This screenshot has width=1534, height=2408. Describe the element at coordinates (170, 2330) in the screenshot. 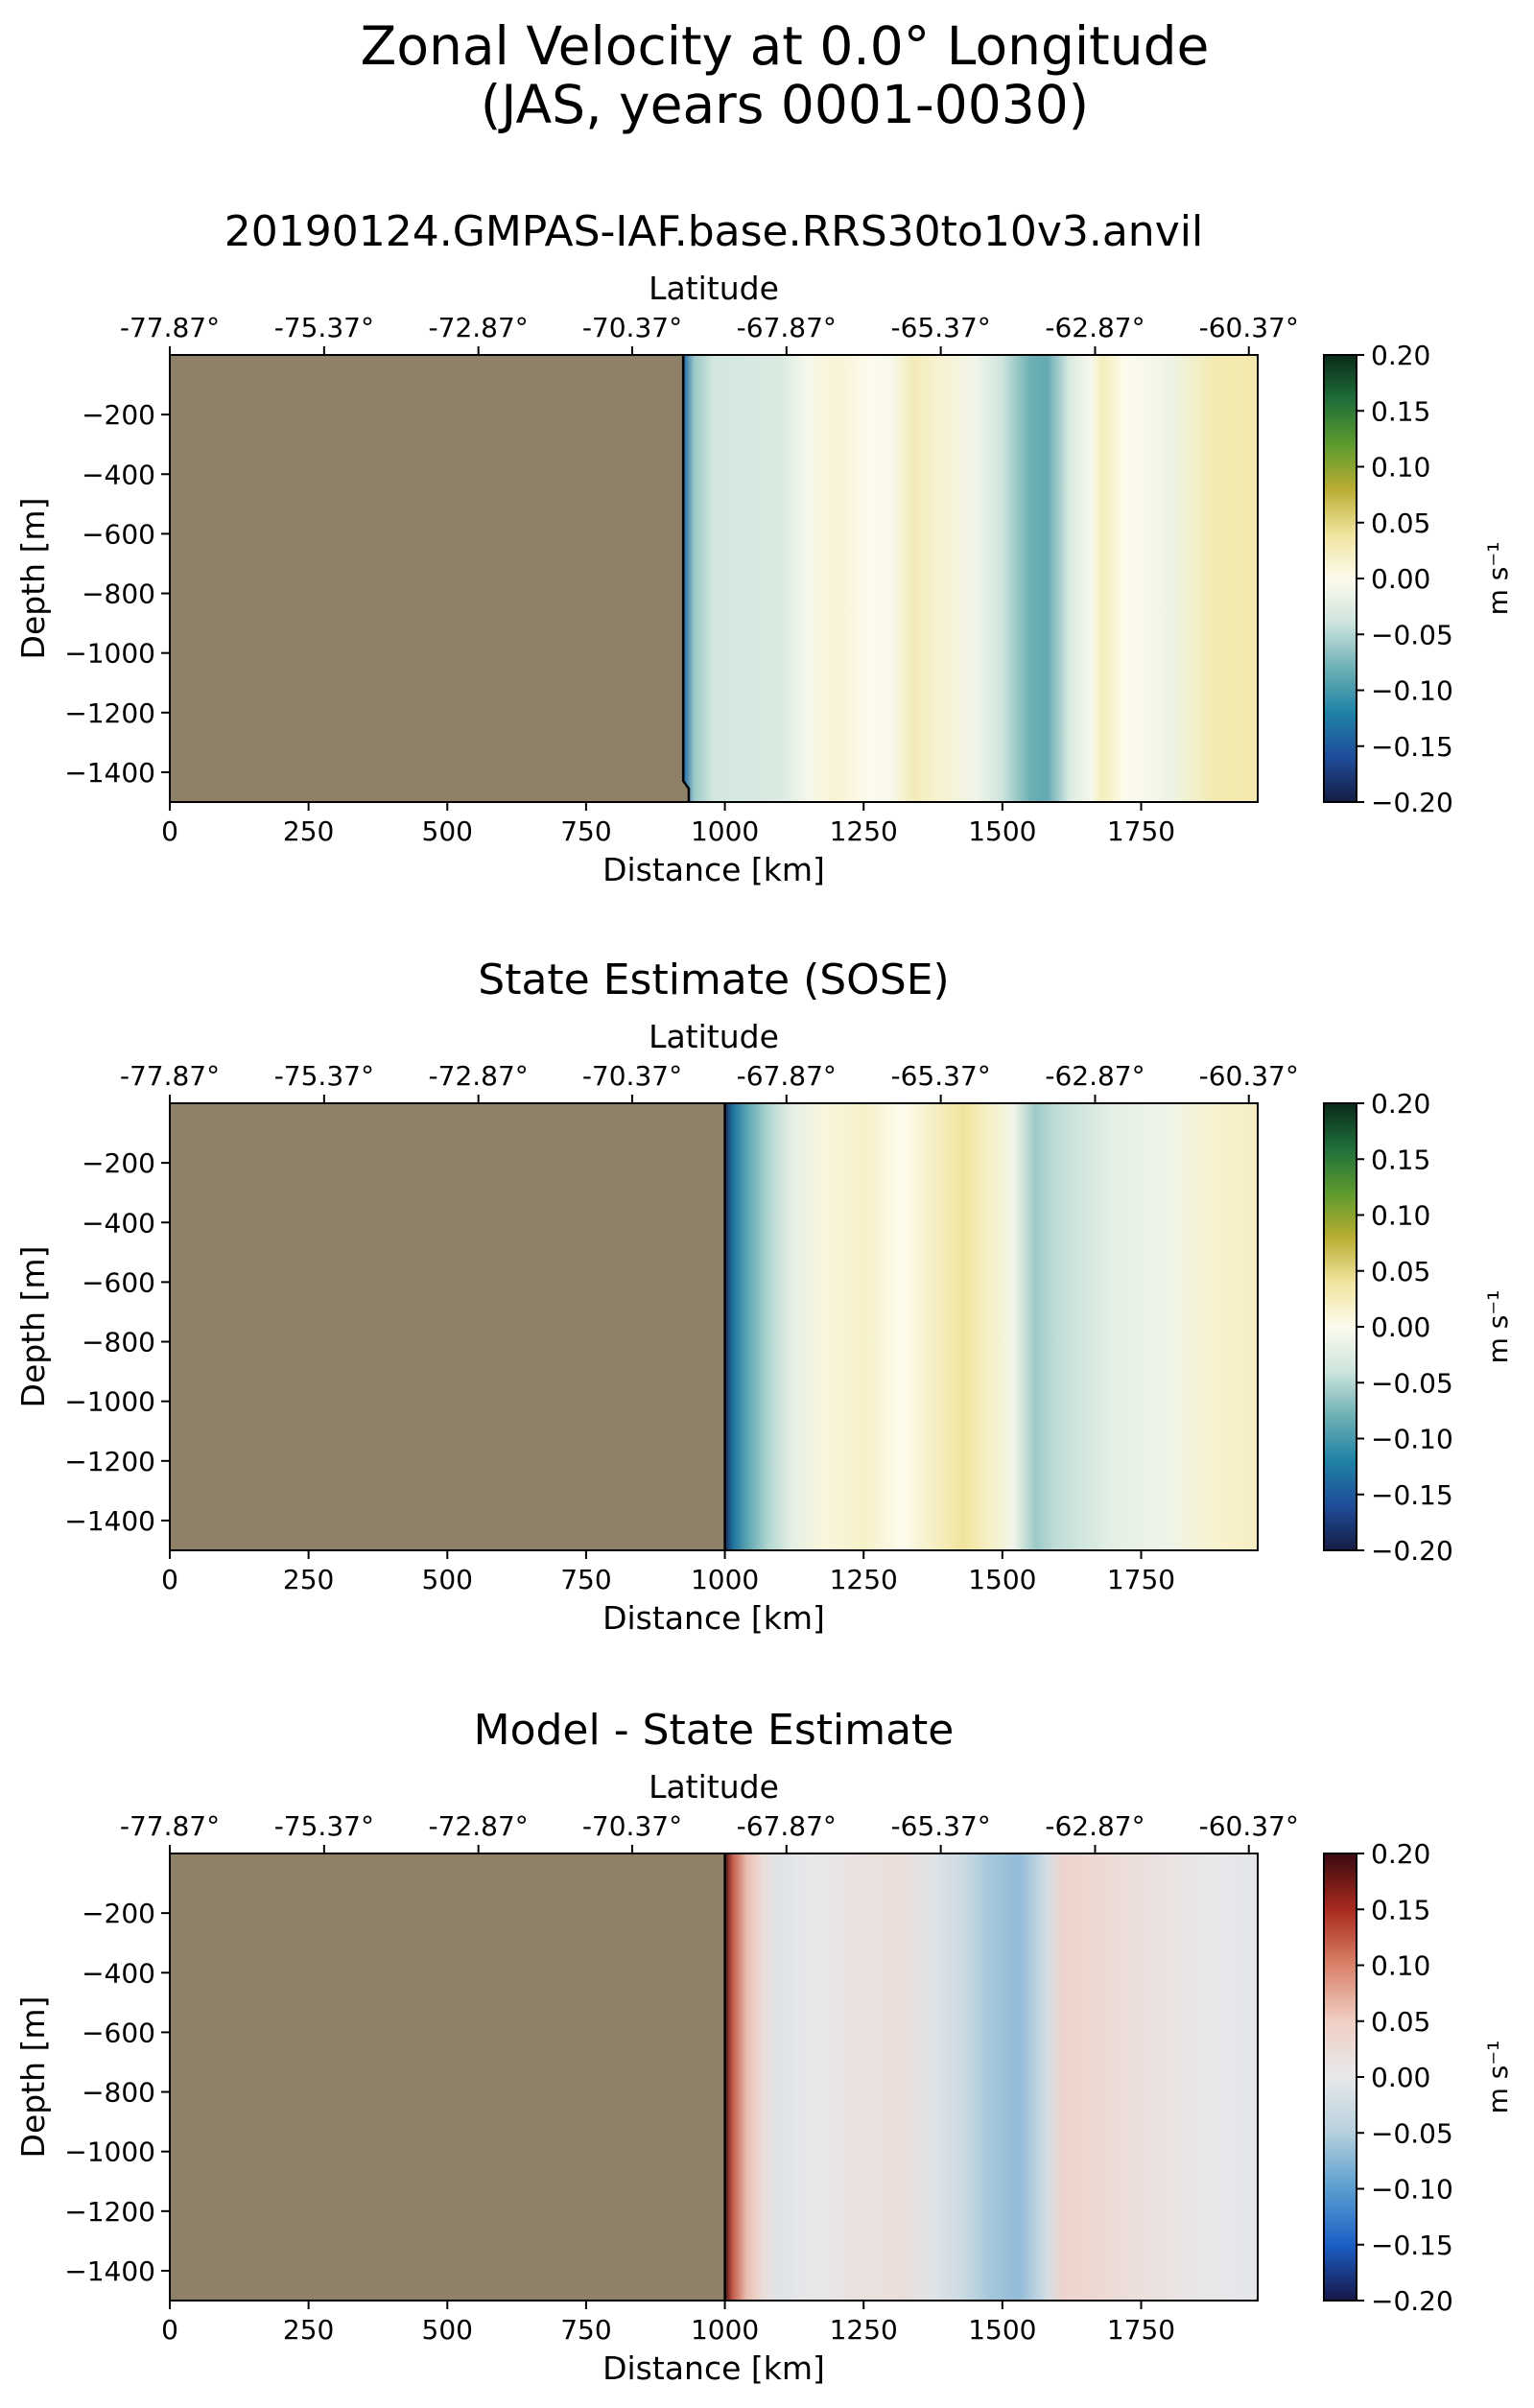

I see `x-tick-label: 0` at that location.